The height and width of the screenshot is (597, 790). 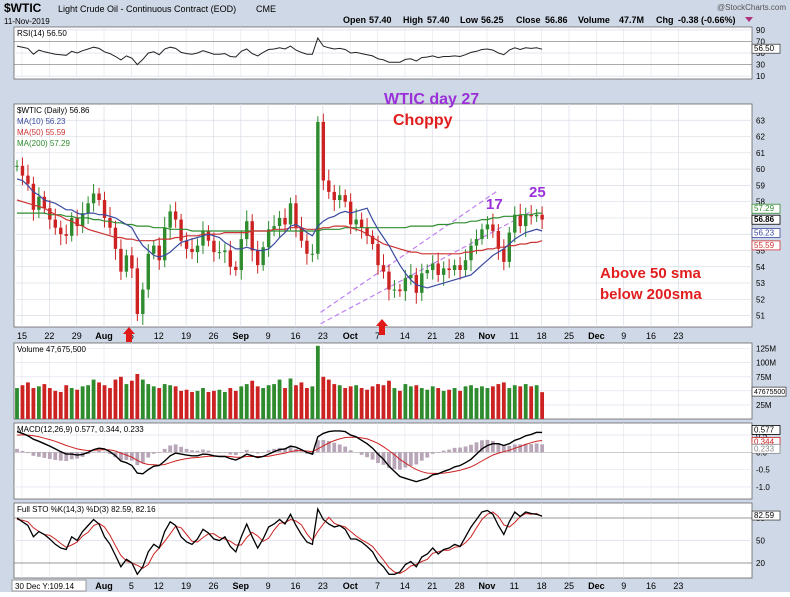 I want to click on x-tick-label: 16, so click(x=295, y=336).